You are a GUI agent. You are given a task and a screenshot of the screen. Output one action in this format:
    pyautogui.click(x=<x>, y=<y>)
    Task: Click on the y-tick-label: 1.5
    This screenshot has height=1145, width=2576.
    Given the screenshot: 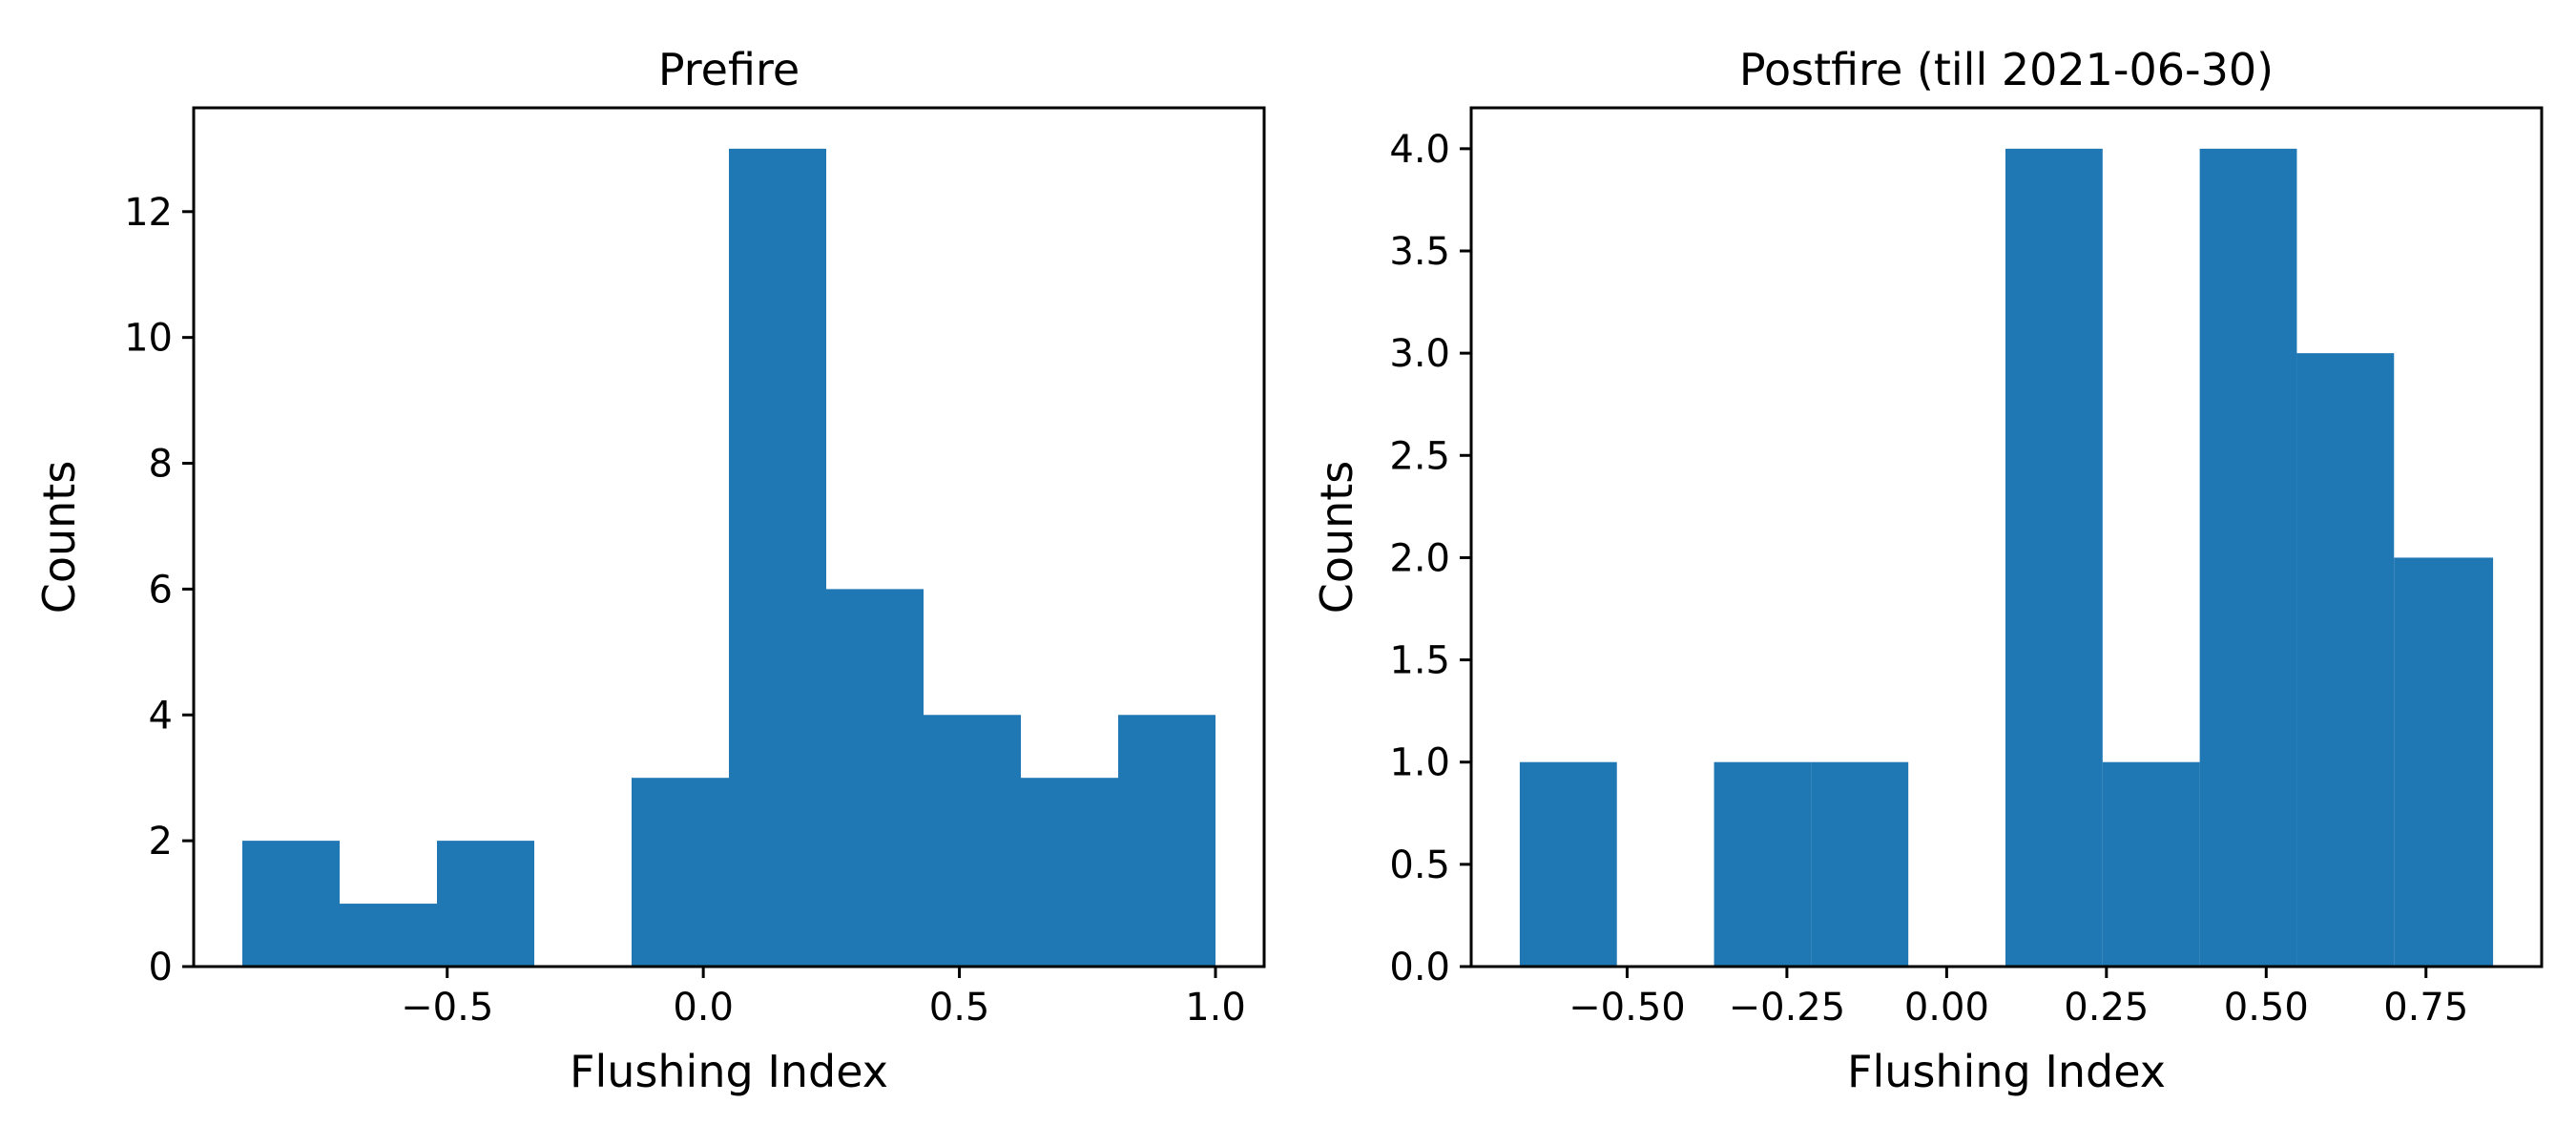 What is the action you would take?
    pyautogui.click(x=1419, y=661)
    